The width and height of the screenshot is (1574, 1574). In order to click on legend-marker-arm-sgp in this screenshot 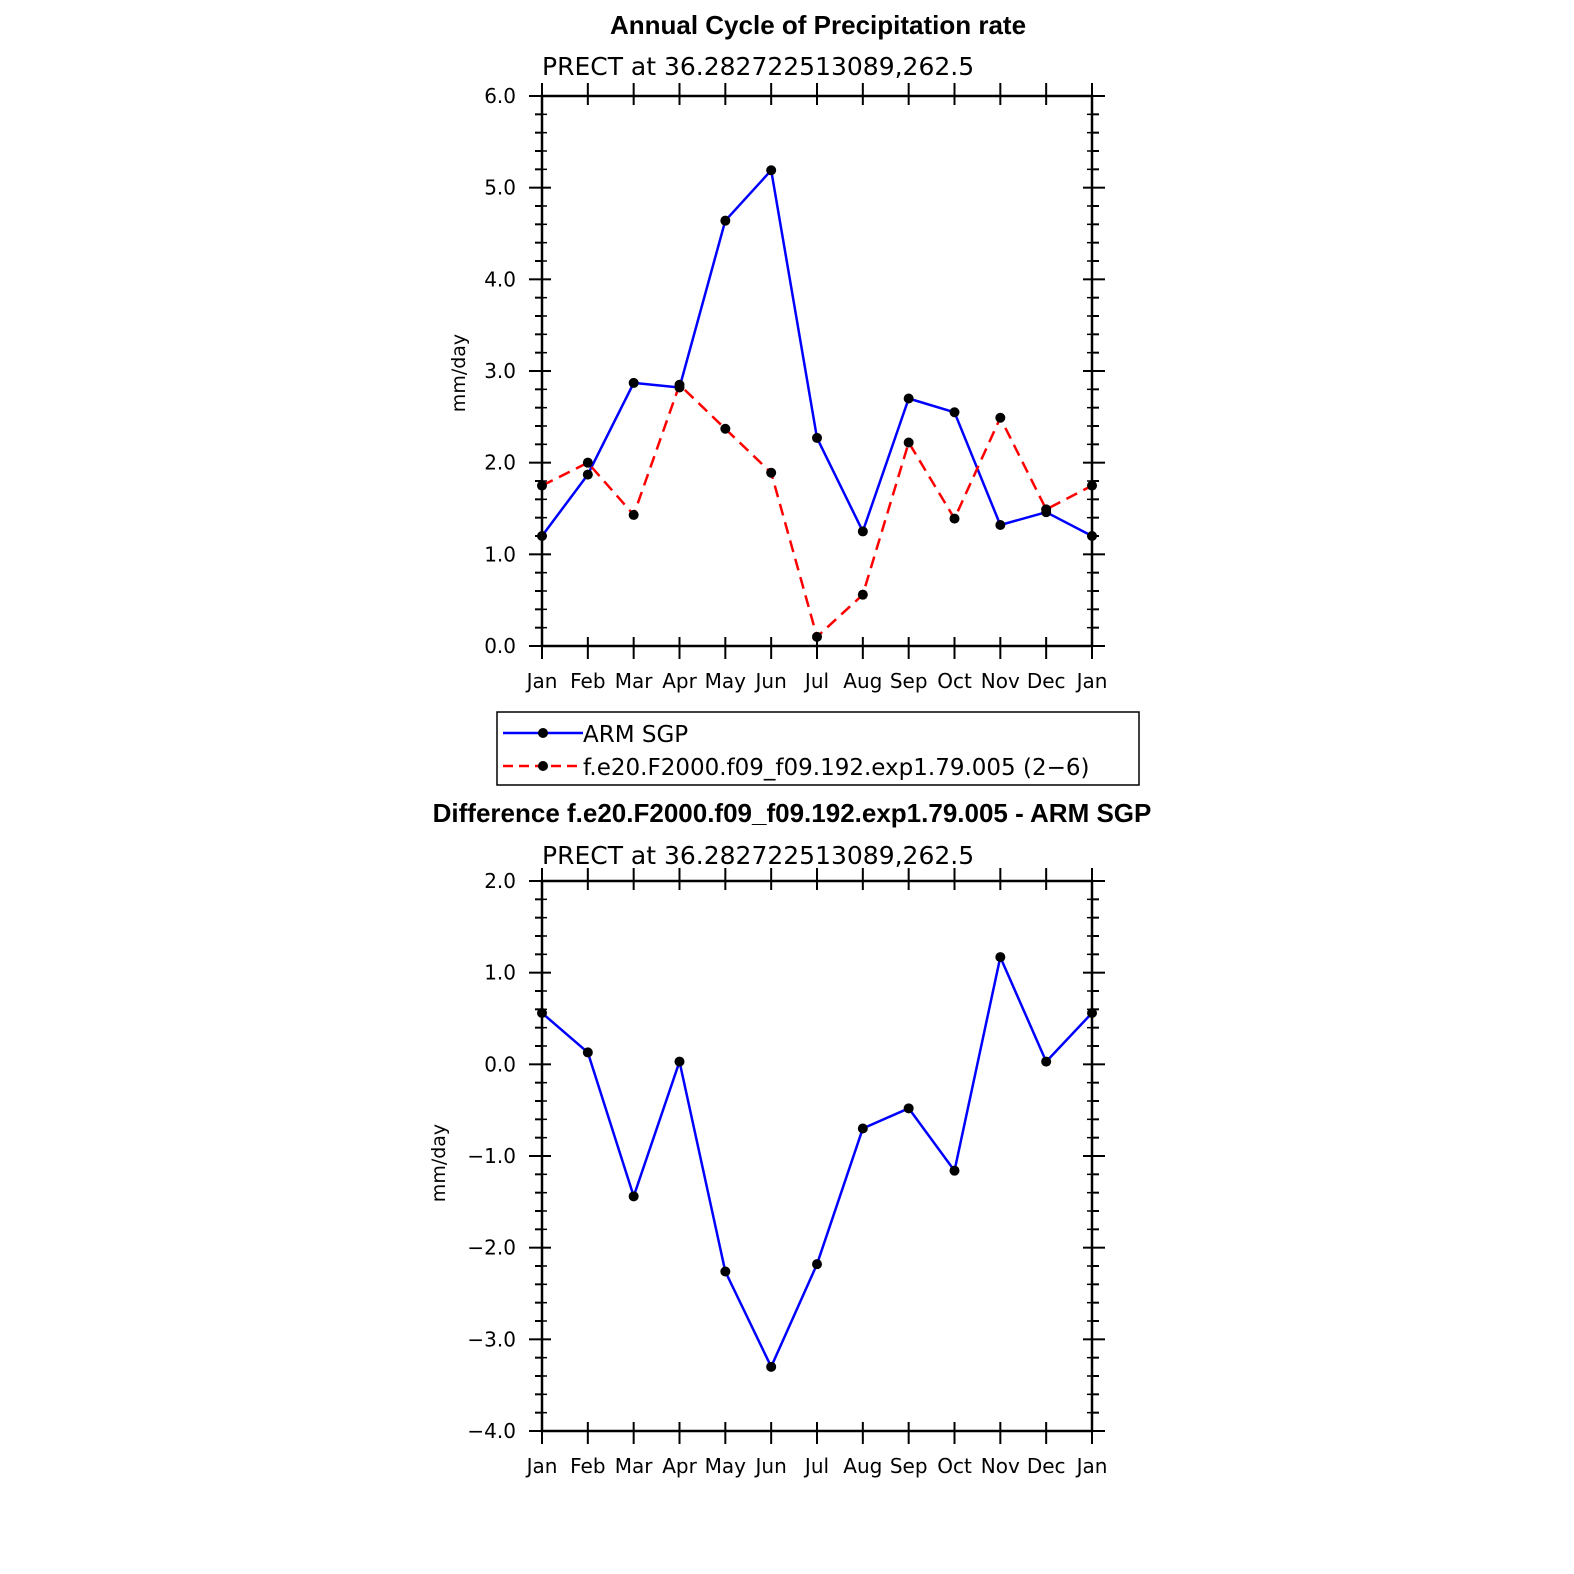, I will do `click(543, 733)`.